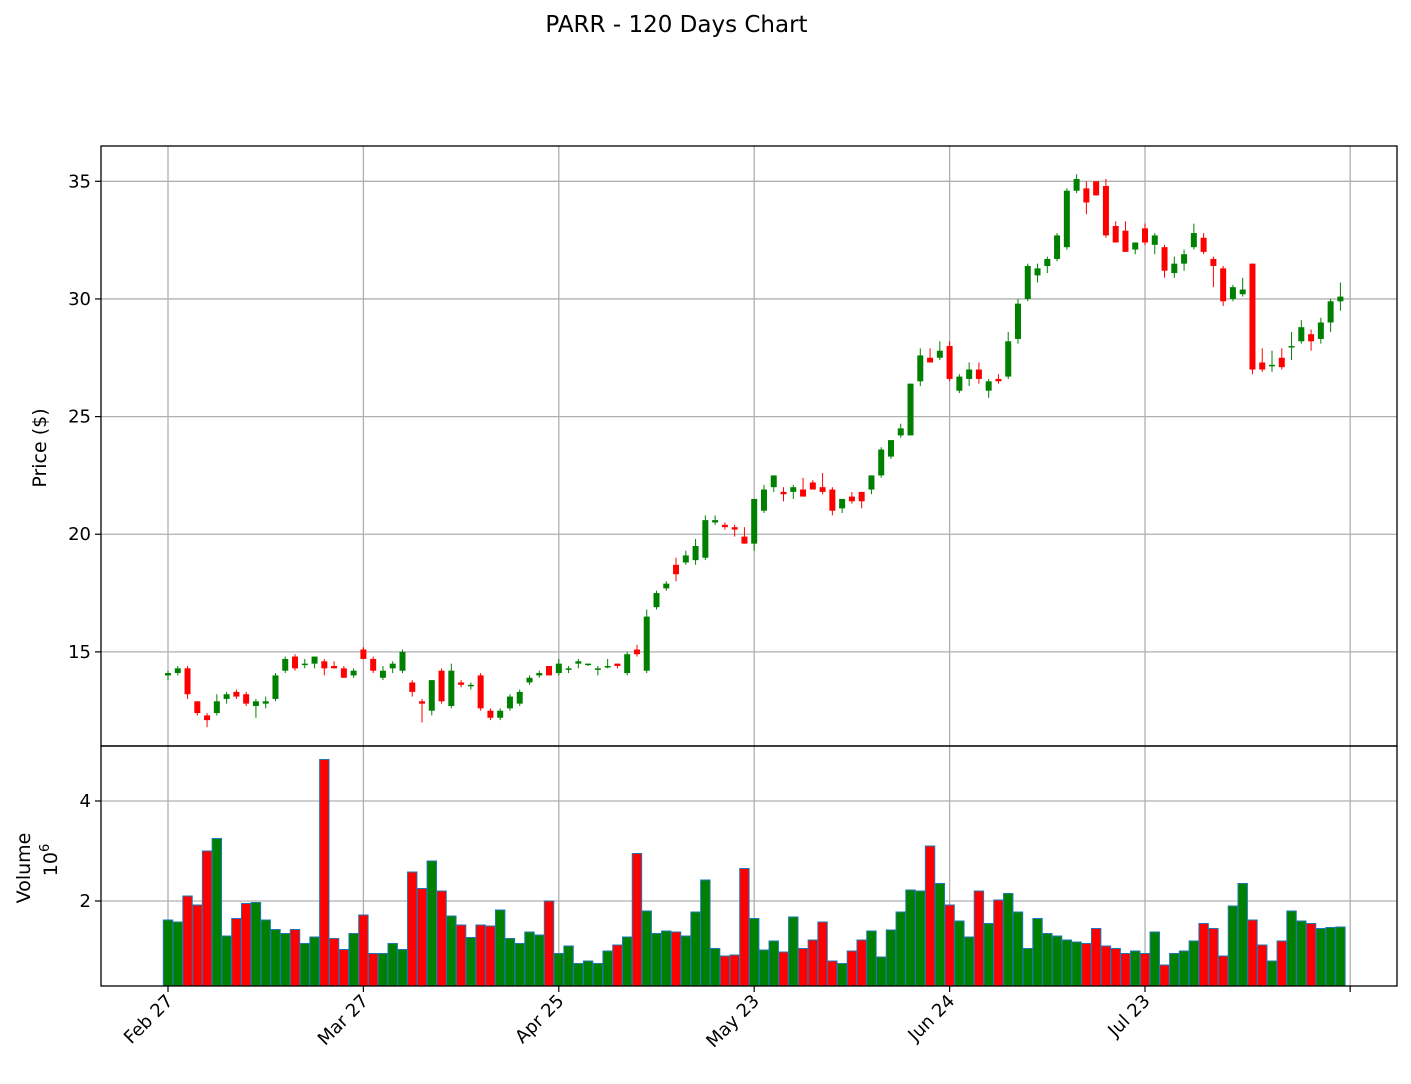 The width and height of the screenshot is (1411, 1084). I want to click on volume-tick-label: 4, so click(85, 801).